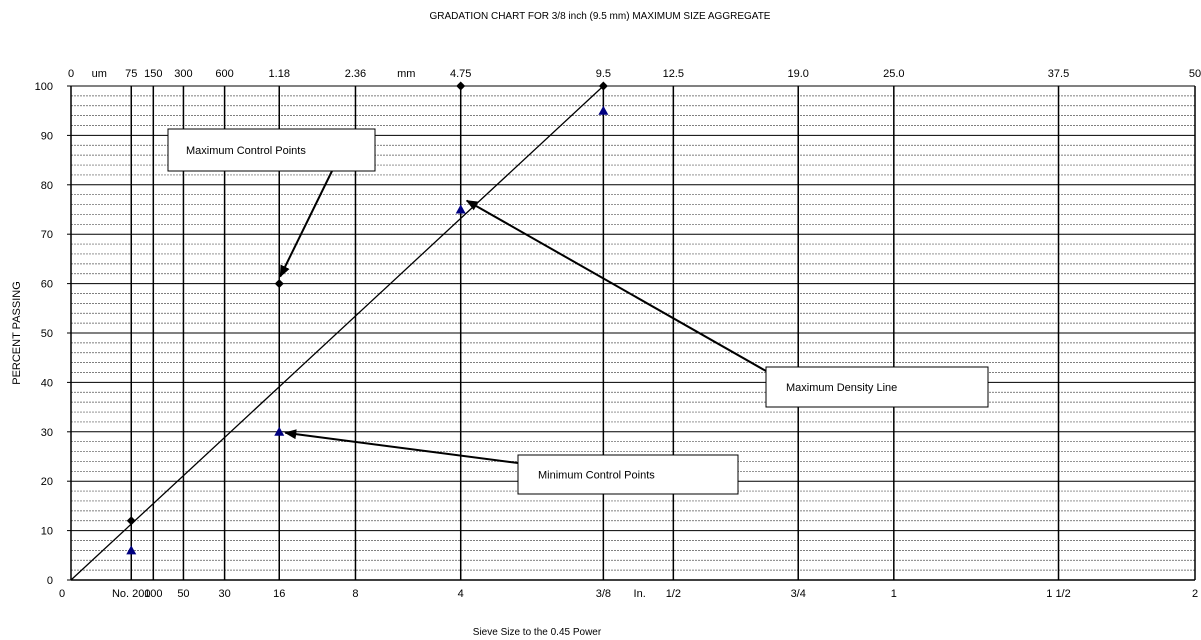 The width and height of the screenshot is (1201, 640). What do you see at coordinates (71, 74) in the screenshot?
I see `top-tick-label: 0` at bounding box center [71, 74].